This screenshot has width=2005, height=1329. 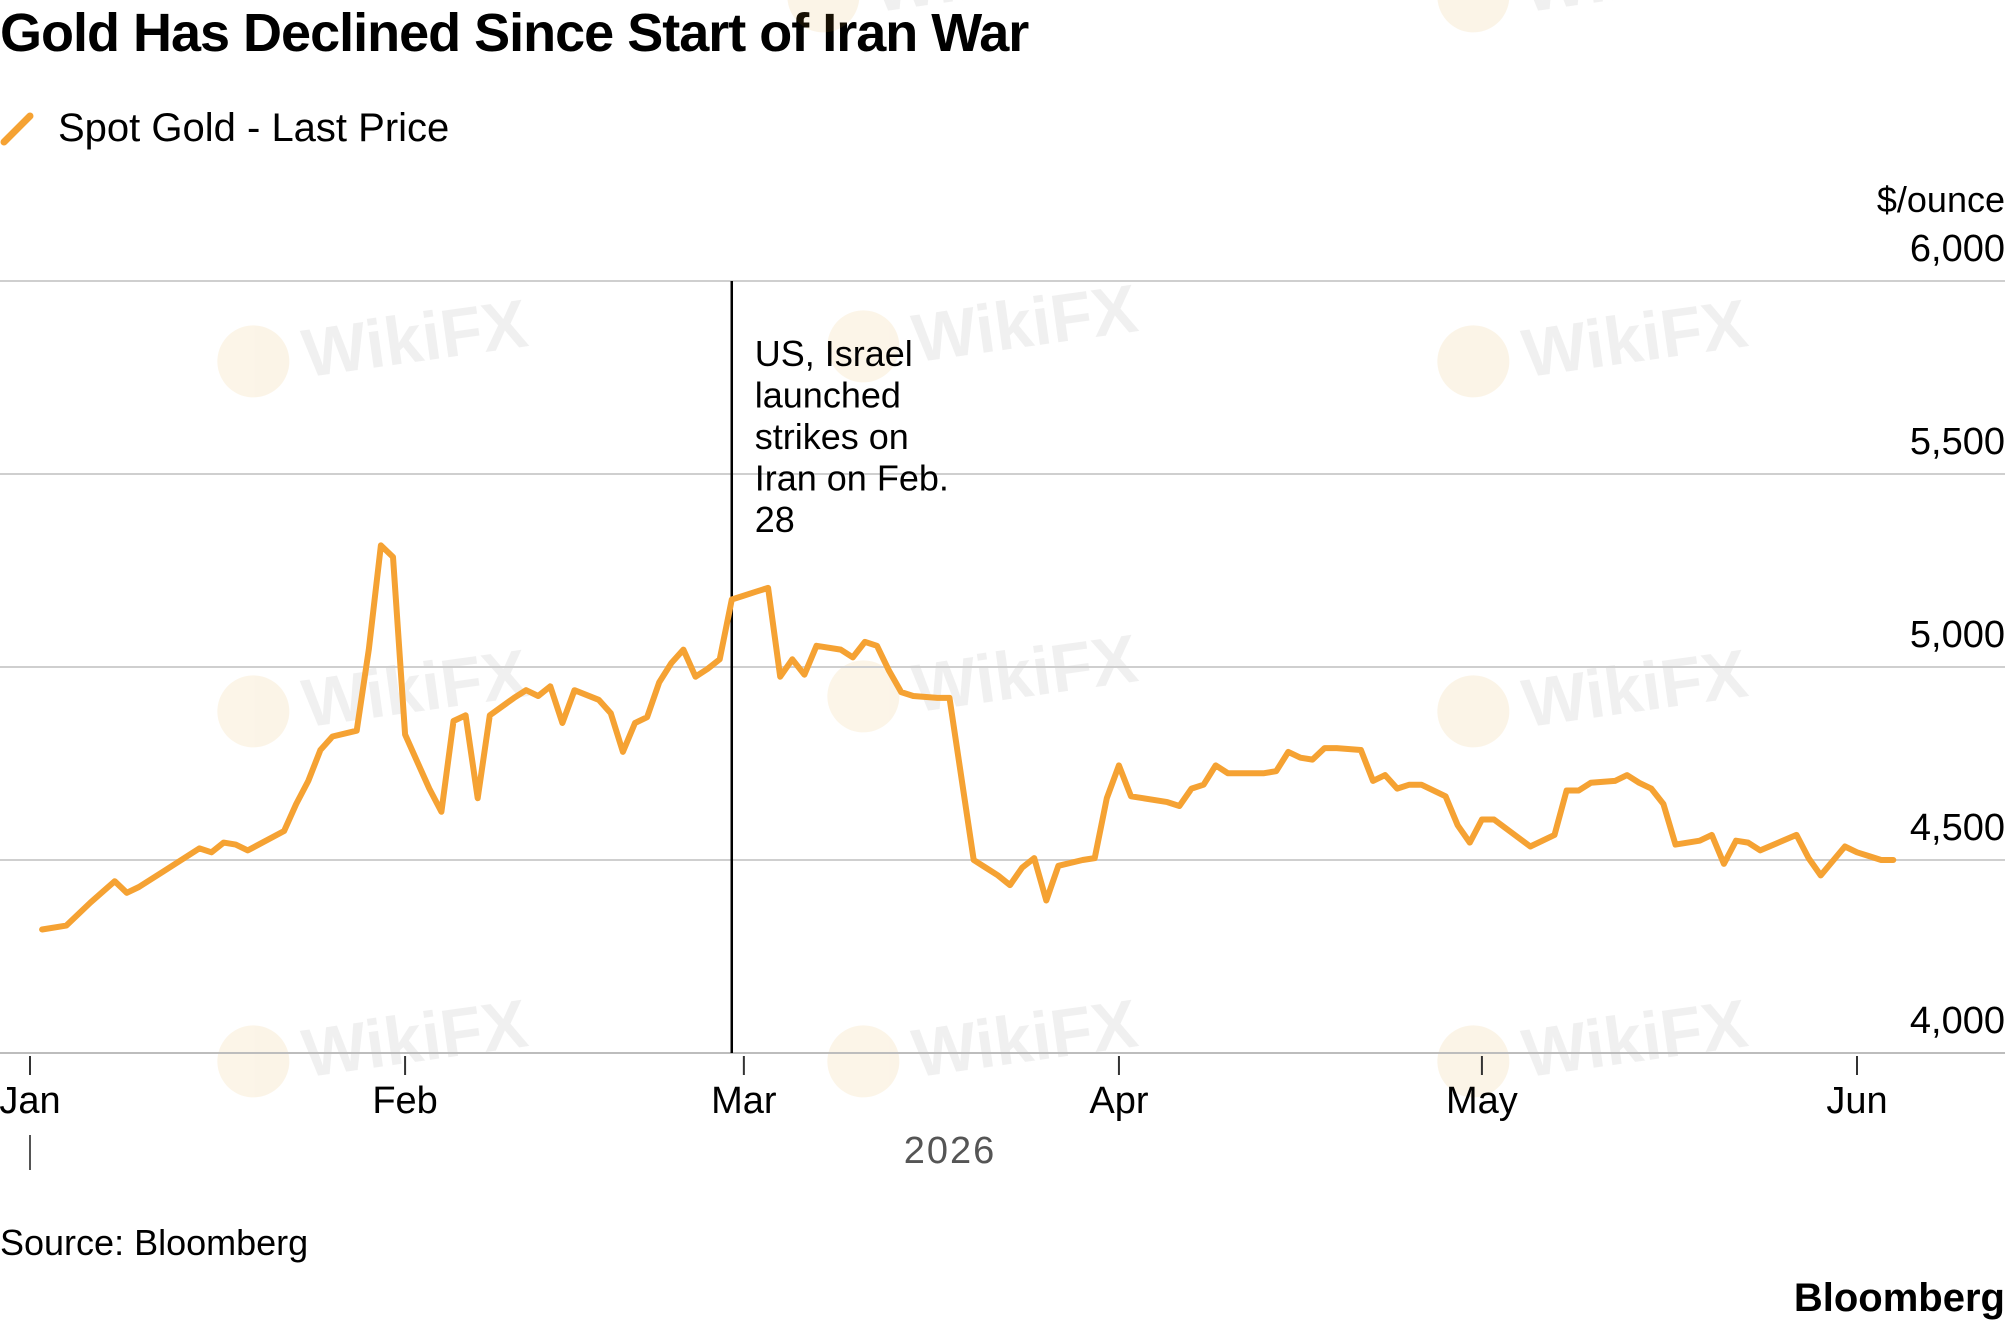 What do you see at coordinates (1957, 635) in the screenshot?
I see `y-tick-label: 5,000` at bounding box center [1957, 635].